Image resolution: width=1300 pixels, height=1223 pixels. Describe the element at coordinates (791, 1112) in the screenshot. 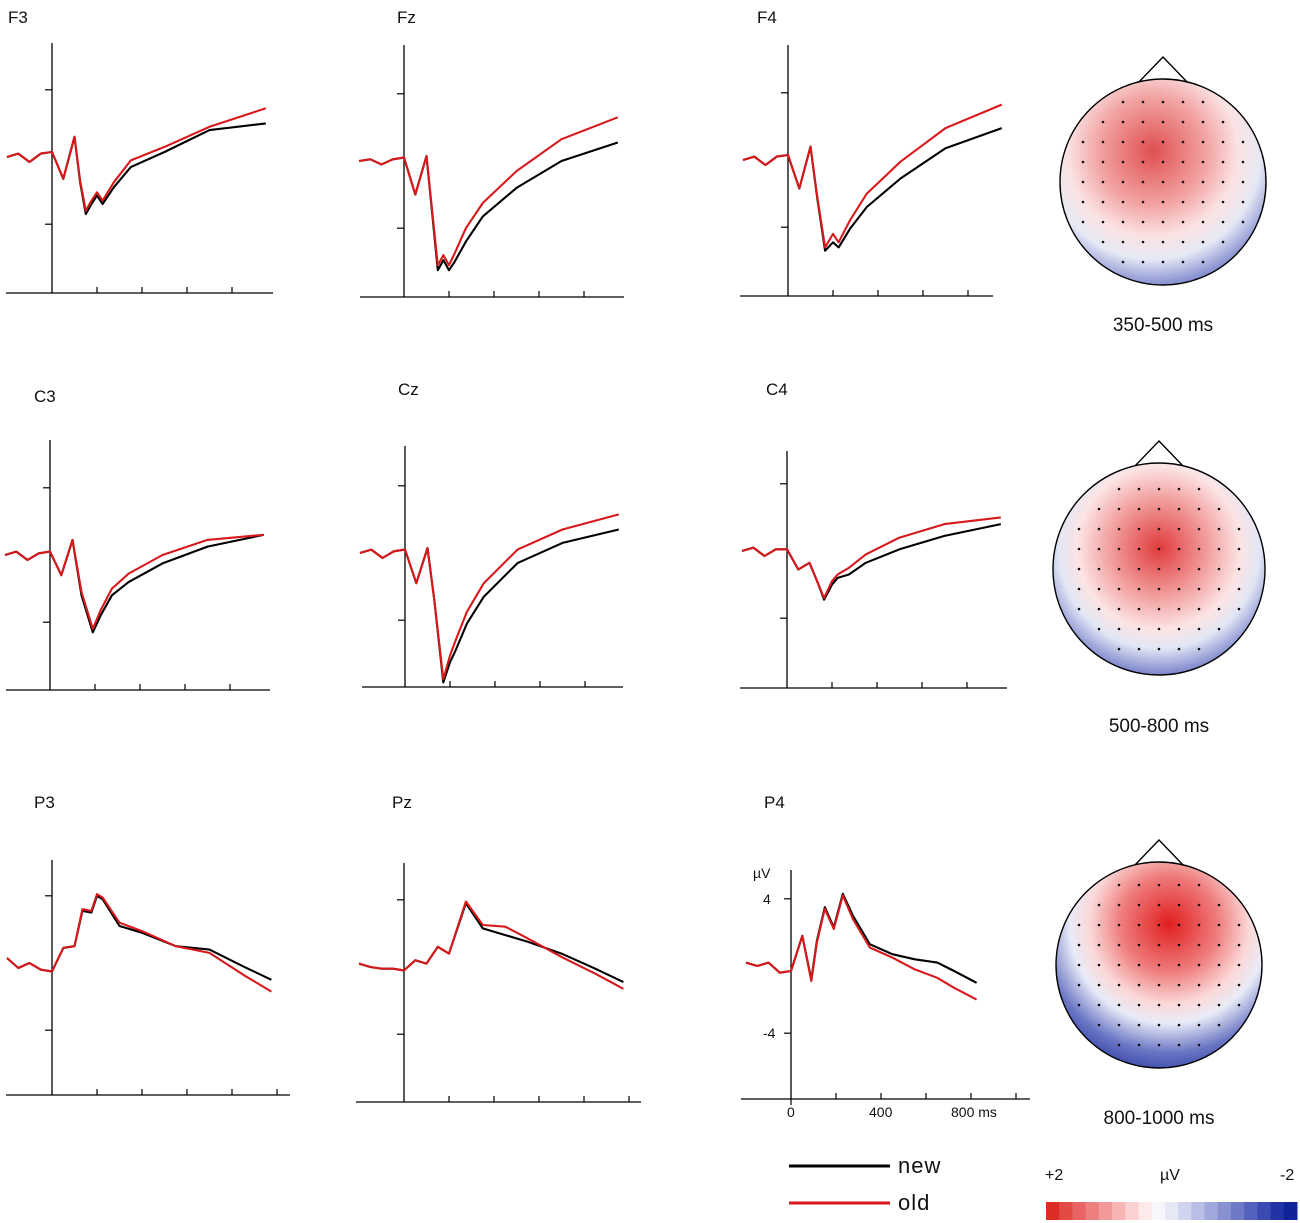

I see `x-tick-label: 0` at that location.